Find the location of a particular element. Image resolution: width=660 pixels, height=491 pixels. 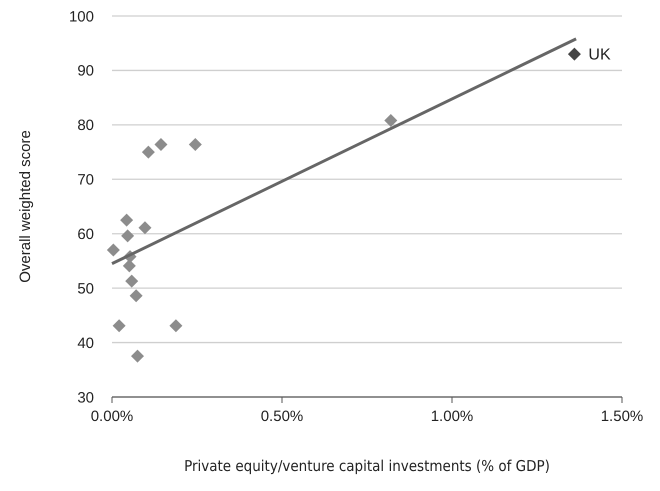

x-tick-label: 1.50% is located at coordinates (622, 416).